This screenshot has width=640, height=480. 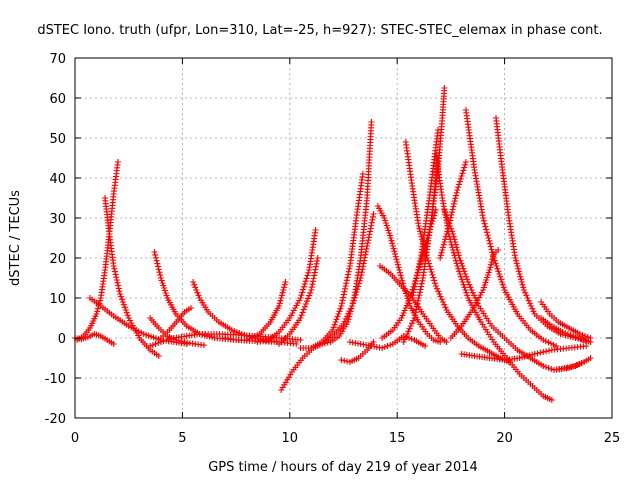 I want to click on x-tick-label: 0, so click(x=75, y=438).